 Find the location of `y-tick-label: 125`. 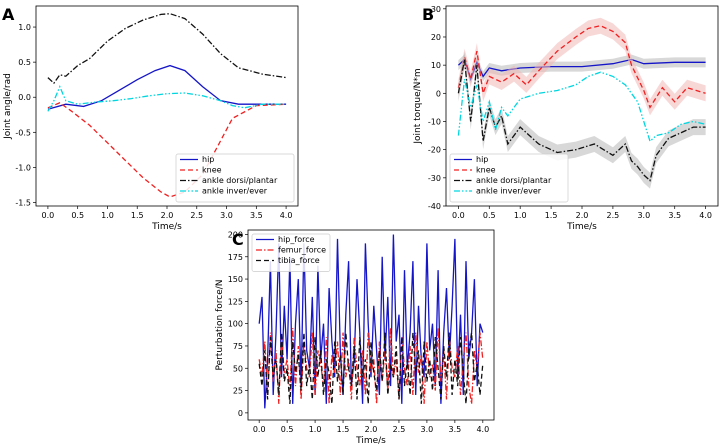

y-tick-label: 125 is located at coordinates (235, 301).